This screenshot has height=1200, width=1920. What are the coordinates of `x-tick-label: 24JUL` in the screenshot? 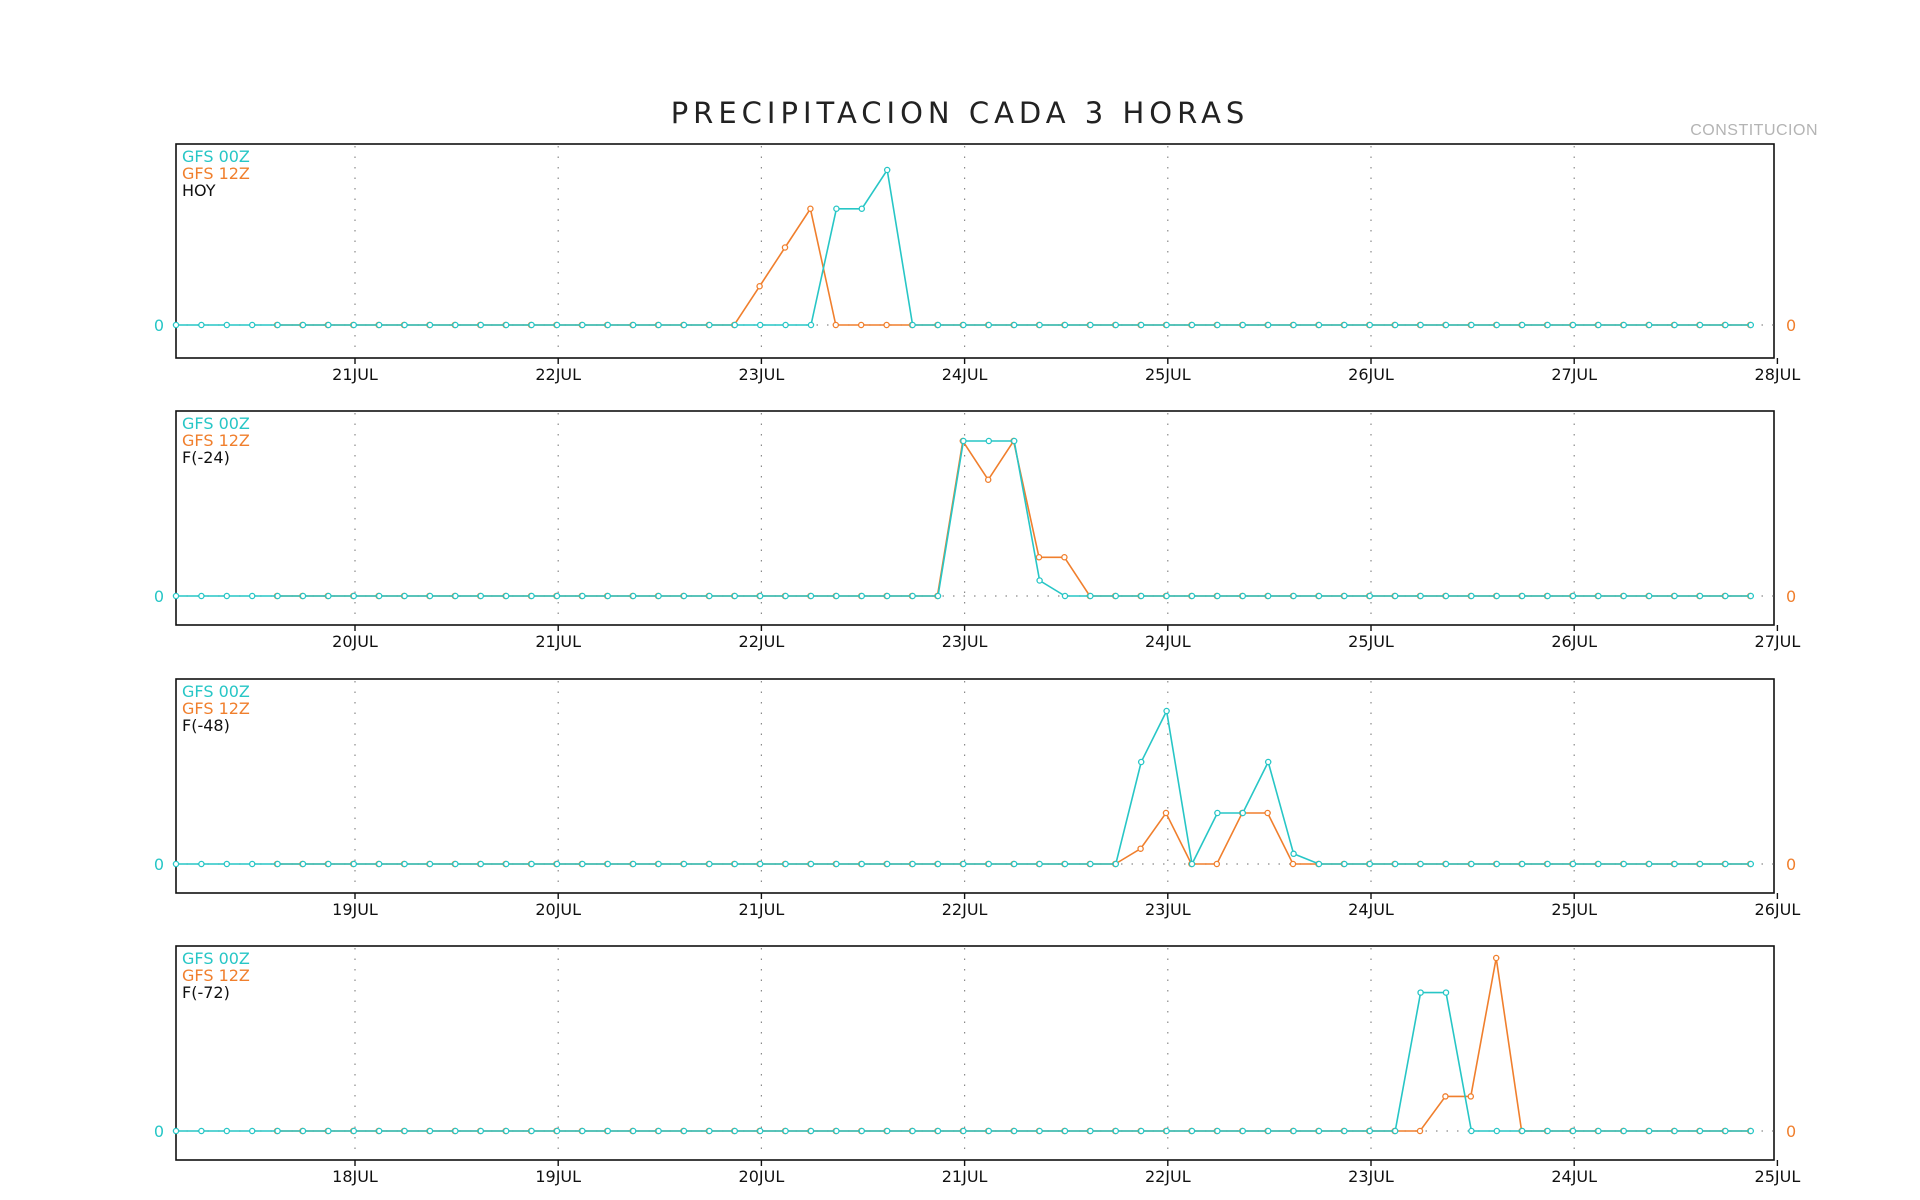 It's located at (1574, 1176).